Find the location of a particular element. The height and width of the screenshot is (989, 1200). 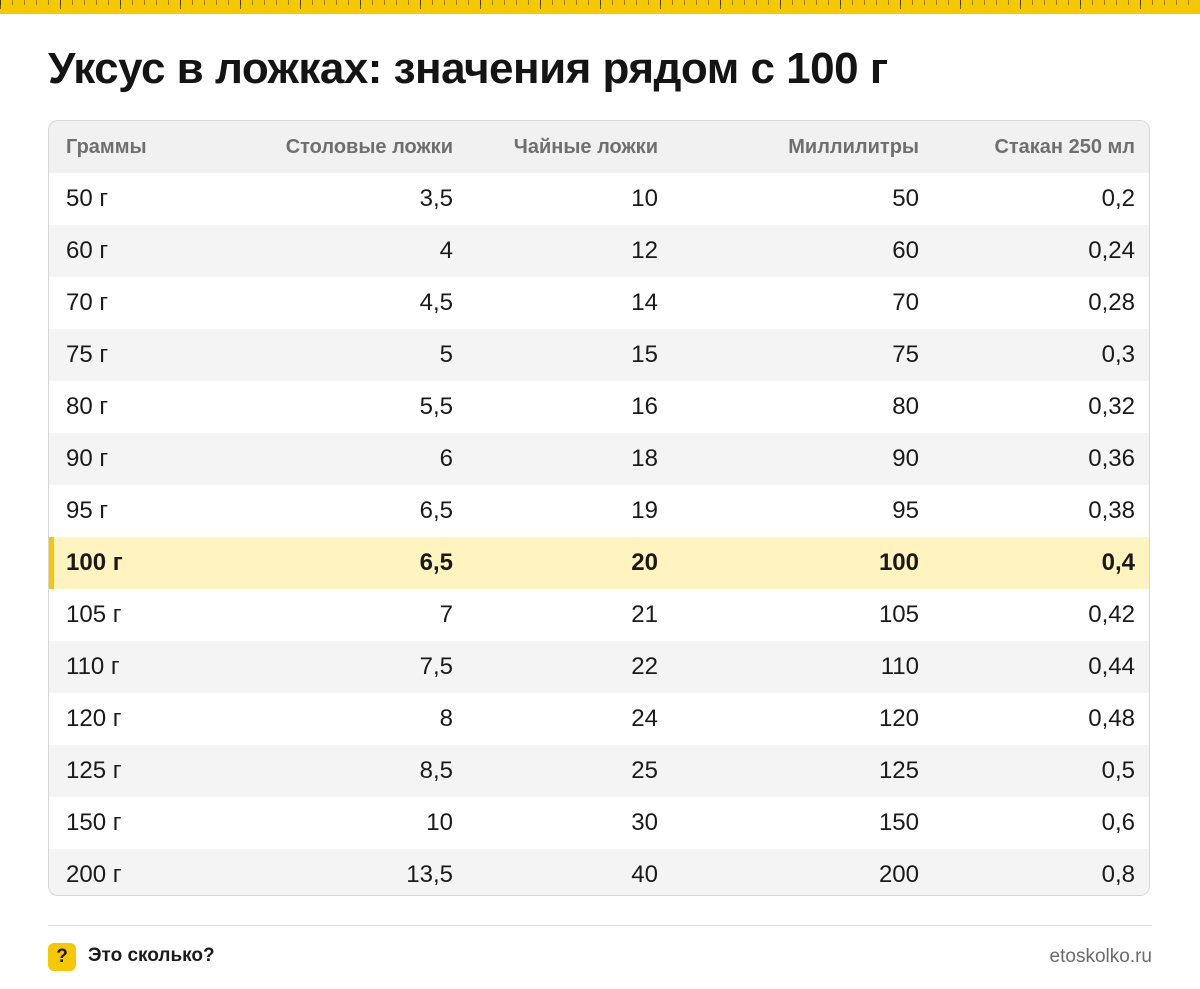

cell-value: 0,8 is located at coordinates (1118, 874).